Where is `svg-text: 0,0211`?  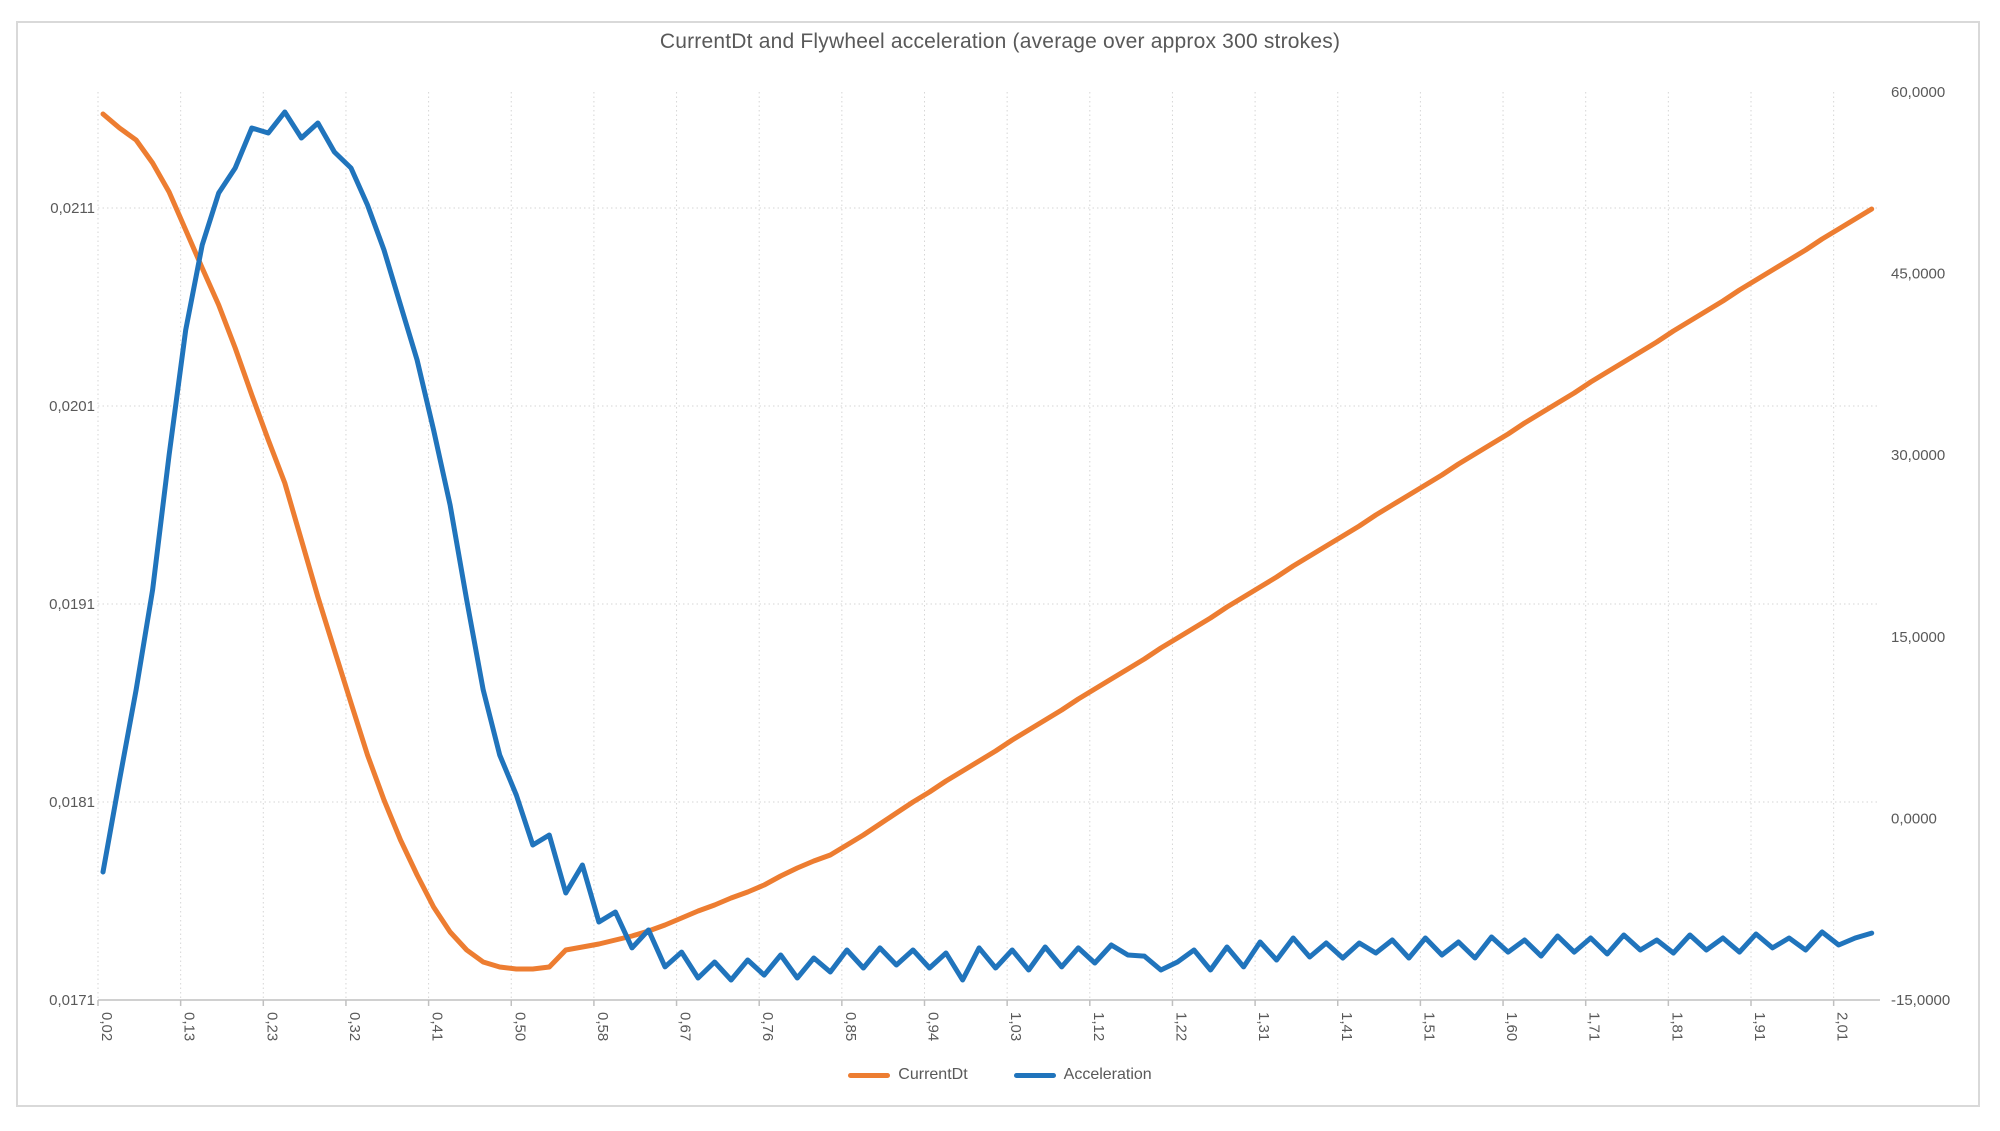
svg-text: 0,0211 is located at coordinates (72, 208).